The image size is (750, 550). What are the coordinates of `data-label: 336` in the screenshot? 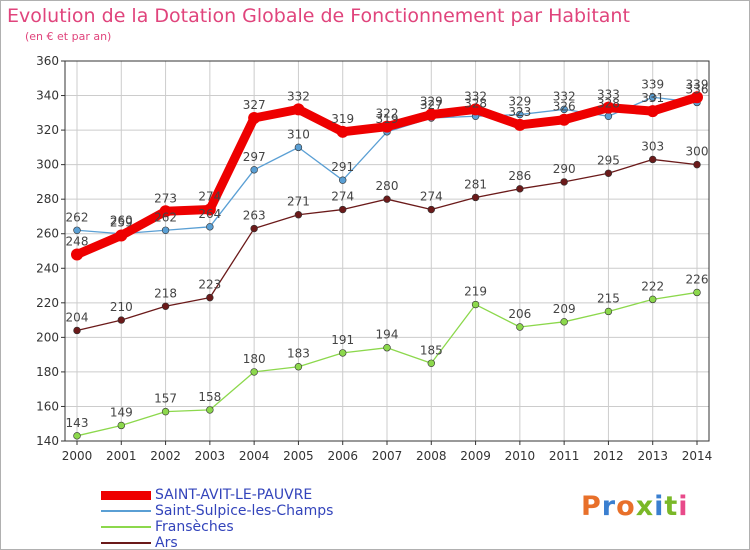 It's located at (697, 89).